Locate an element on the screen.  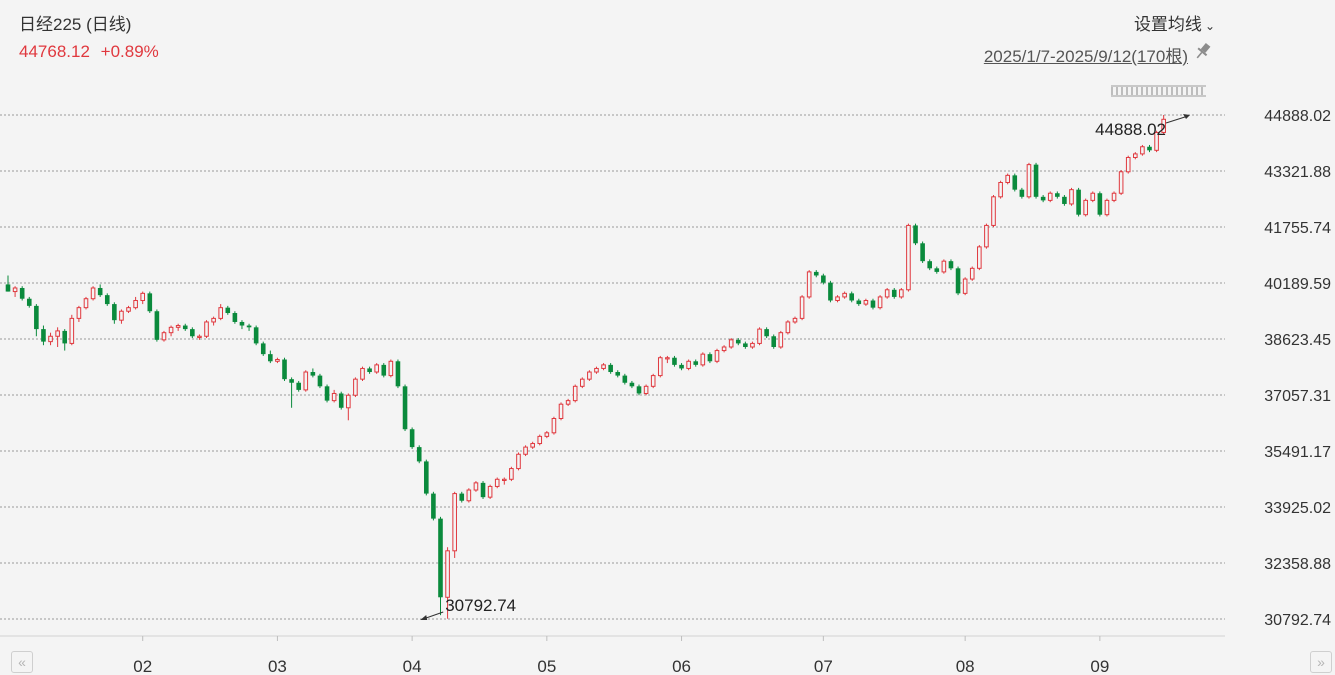
annotation-low-label: 30792.74 is located at coordinates (480, 605).